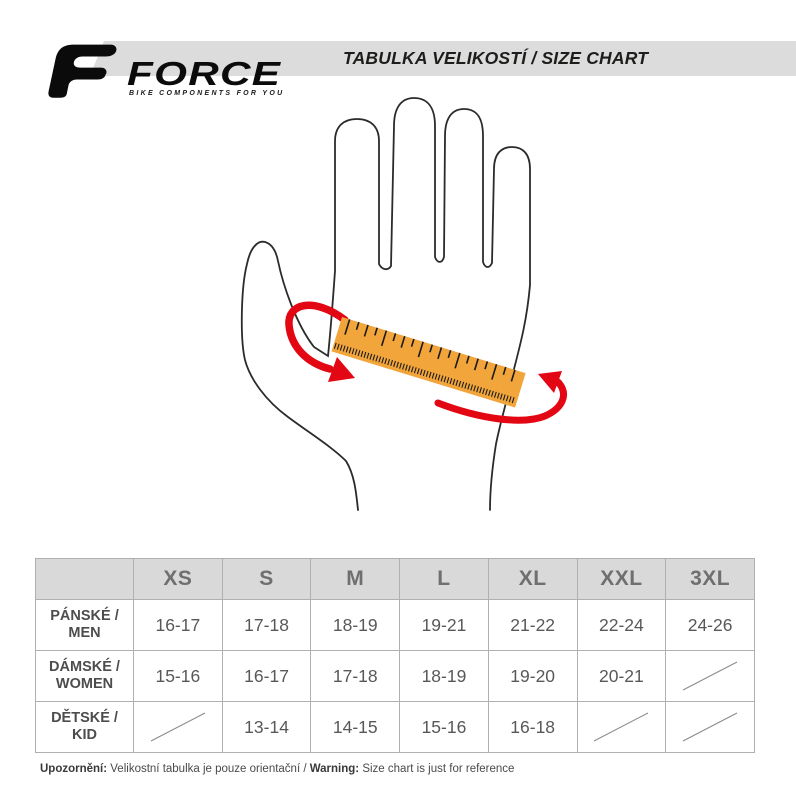 This screenshot has height=800, width=796. I want to click on force-logo: FORCE BIKE COMPONENTS FOR YOU, so click(175, 70).